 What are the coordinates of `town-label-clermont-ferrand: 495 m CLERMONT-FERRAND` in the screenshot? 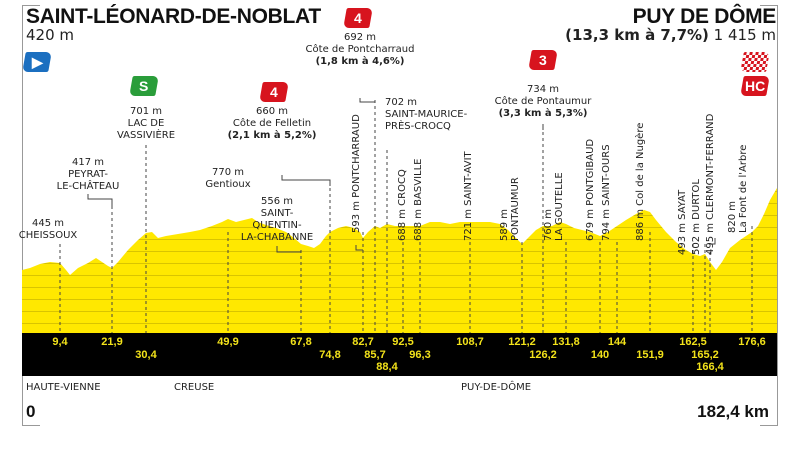 It's located at (710, 184).